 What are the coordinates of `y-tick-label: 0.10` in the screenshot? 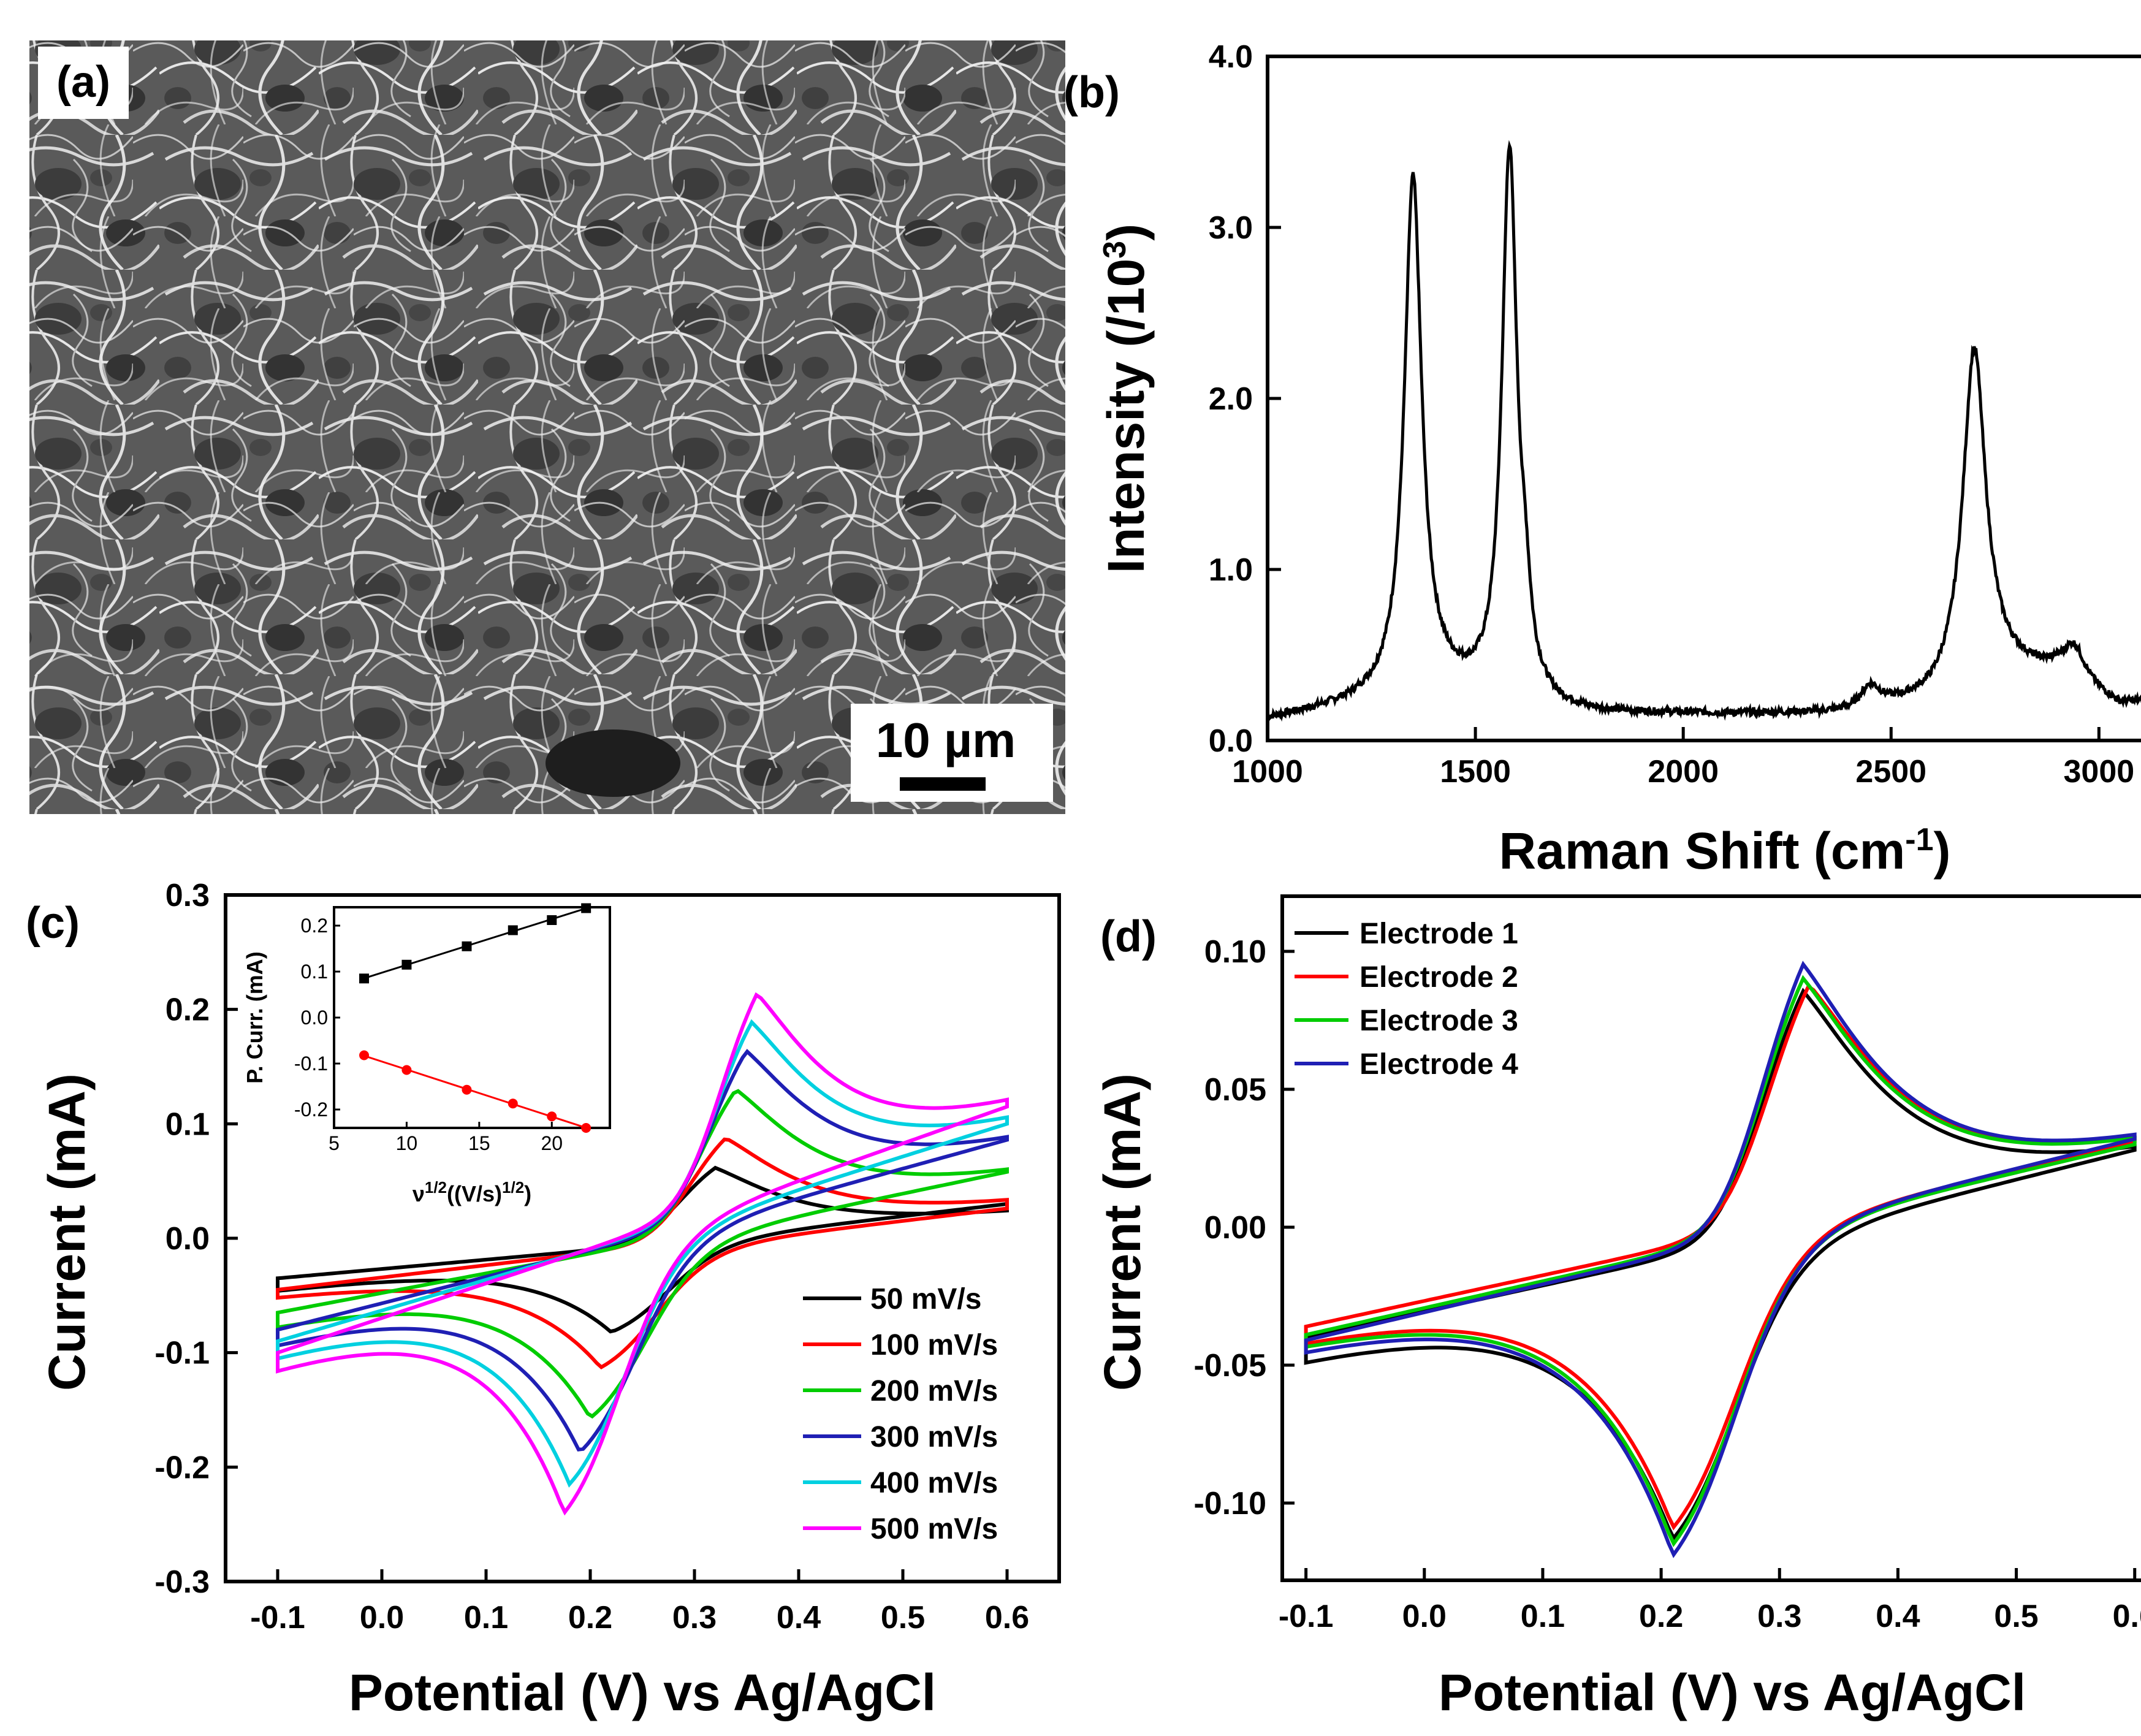 It's located at (1235, 952).